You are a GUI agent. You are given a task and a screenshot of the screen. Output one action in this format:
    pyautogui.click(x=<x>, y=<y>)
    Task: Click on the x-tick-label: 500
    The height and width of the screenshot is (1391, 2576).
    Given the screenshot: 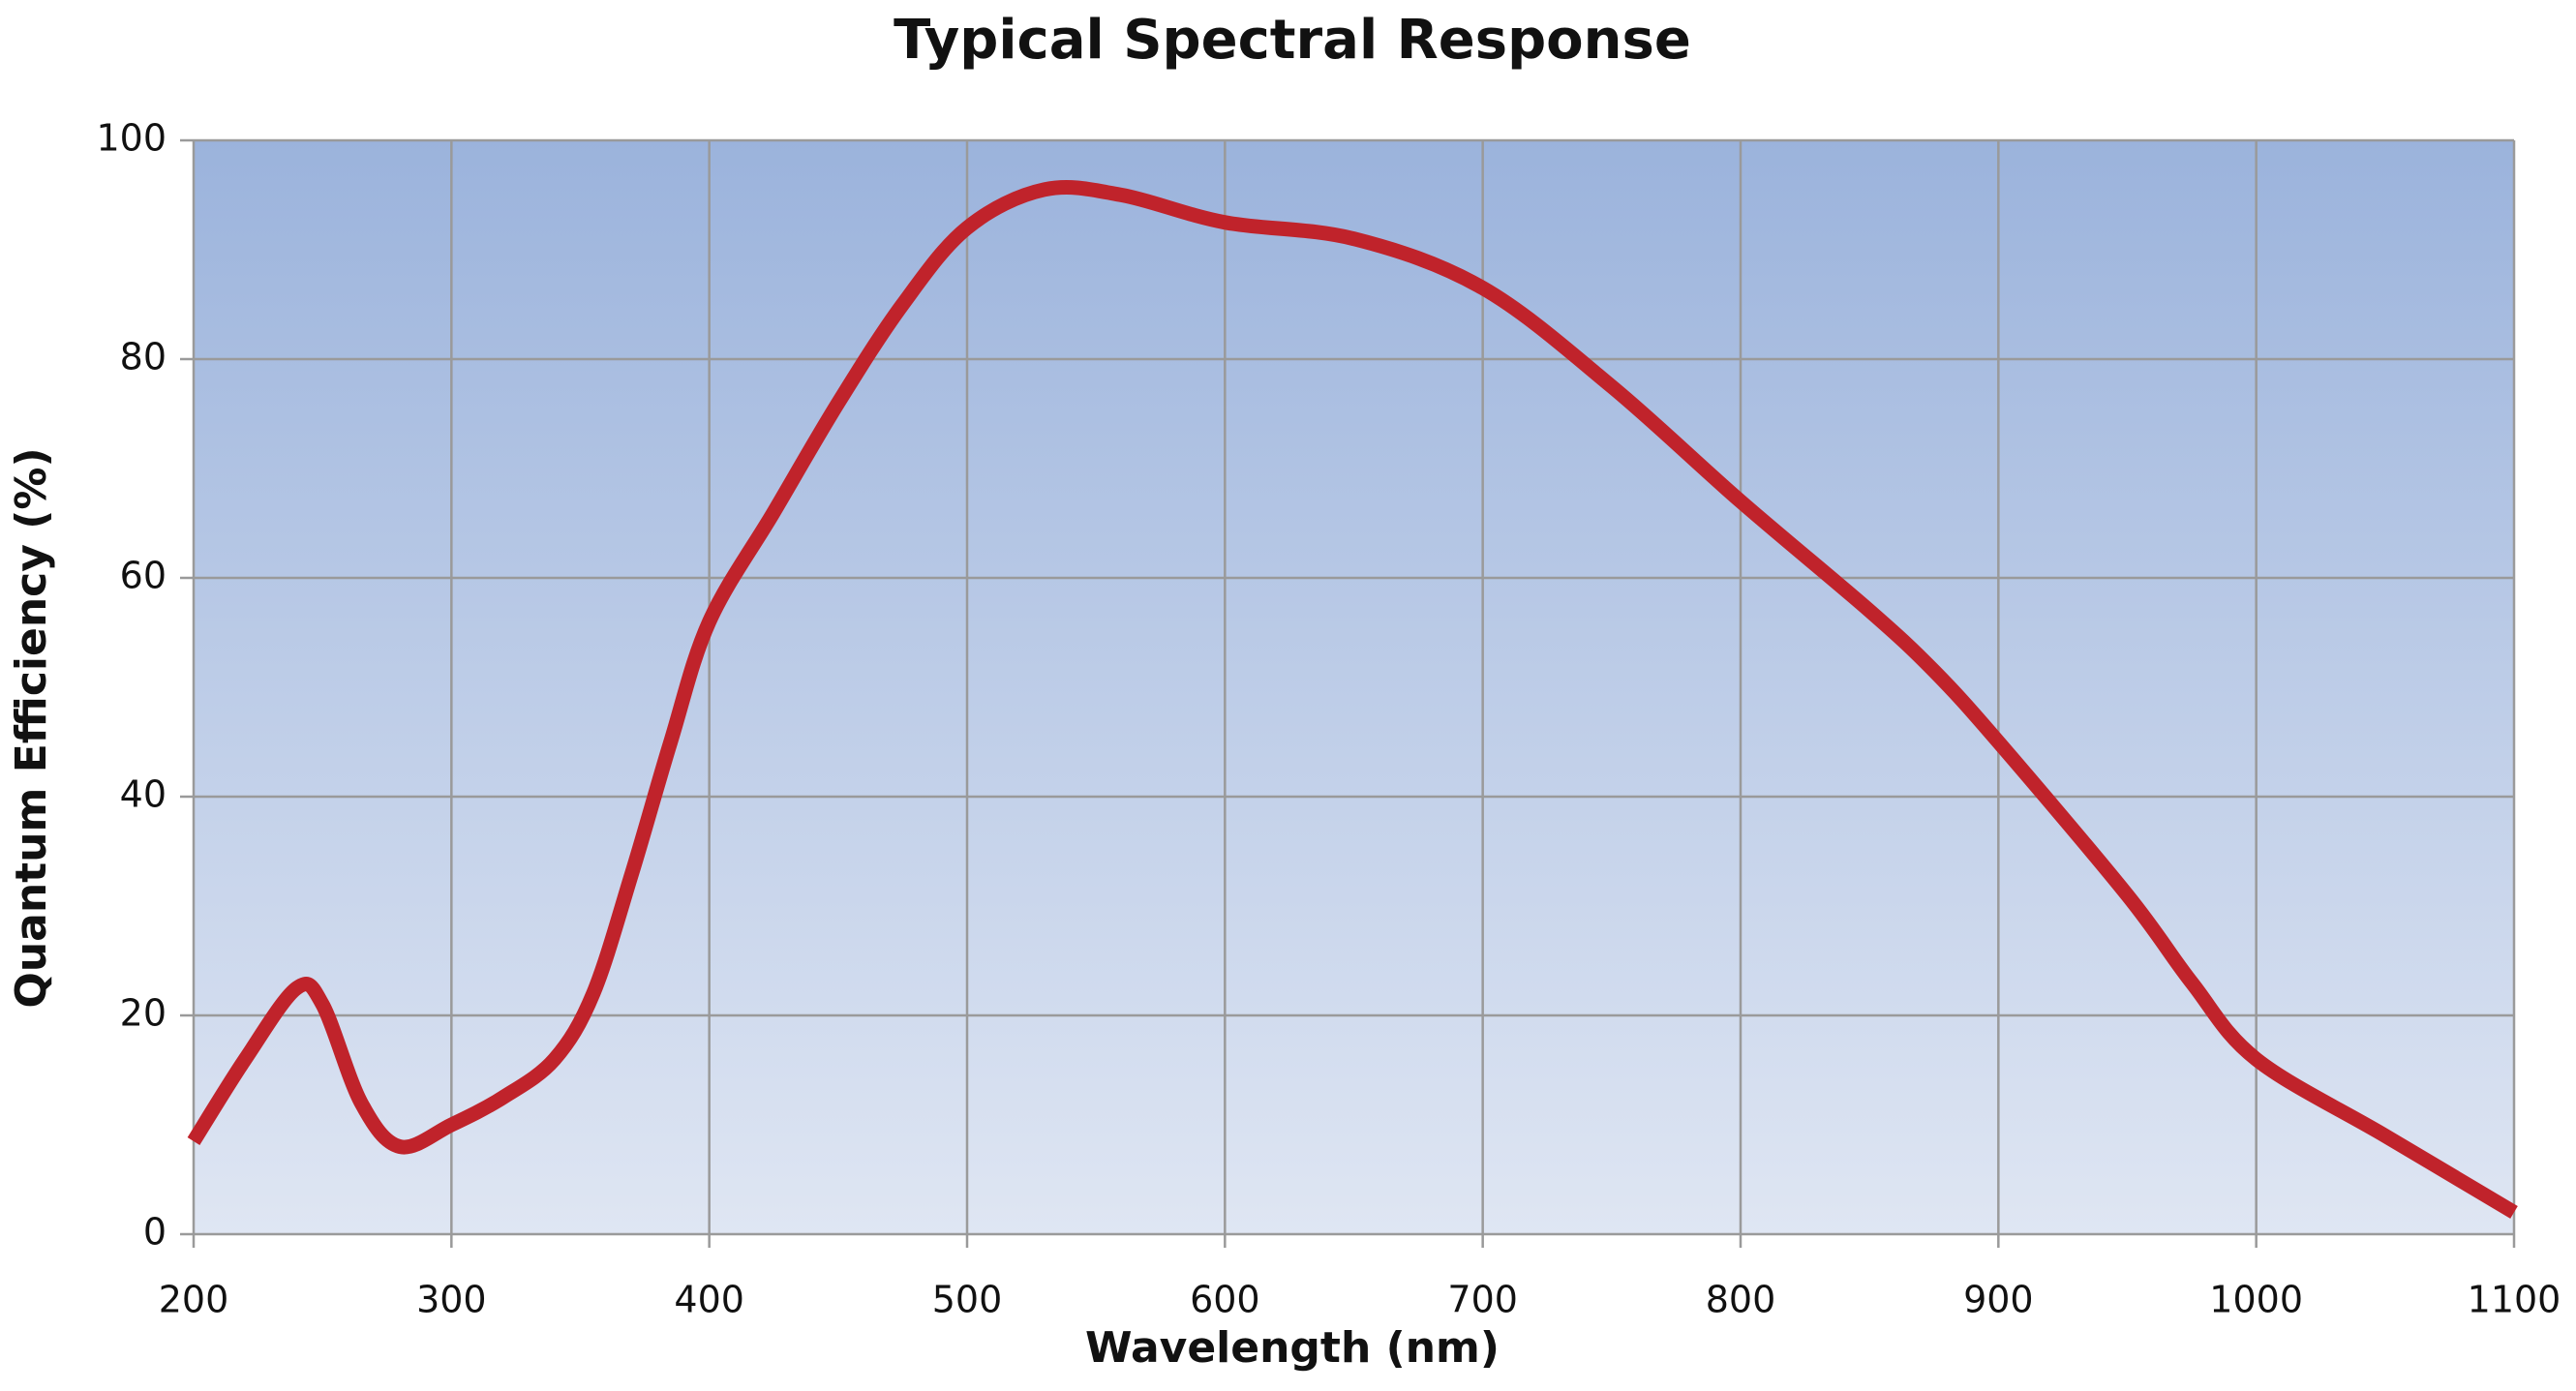 What is the action you would take?
    pyautogui.click(x=967, y=1300)
    